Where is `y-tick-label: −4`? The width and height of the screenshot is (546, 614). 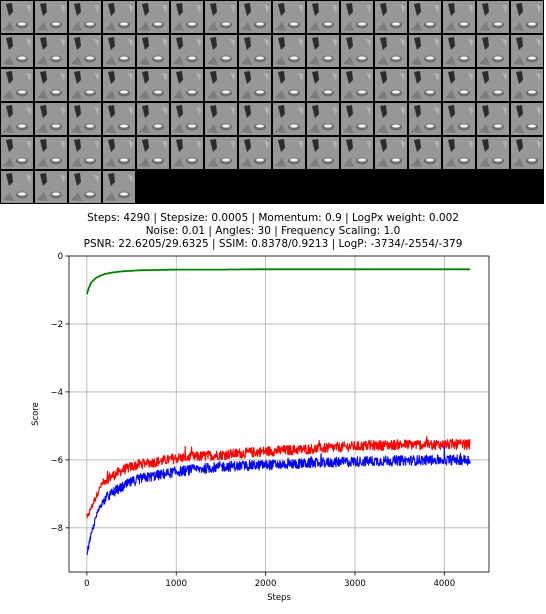 y-tick-label: −4 is located at coordinates (56, 393).